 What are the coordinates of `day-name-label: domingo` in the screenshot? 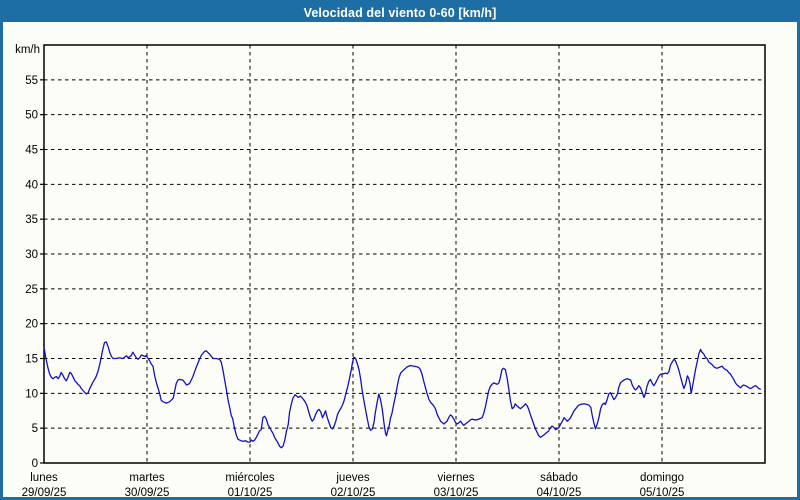 It's located at (662, 478).